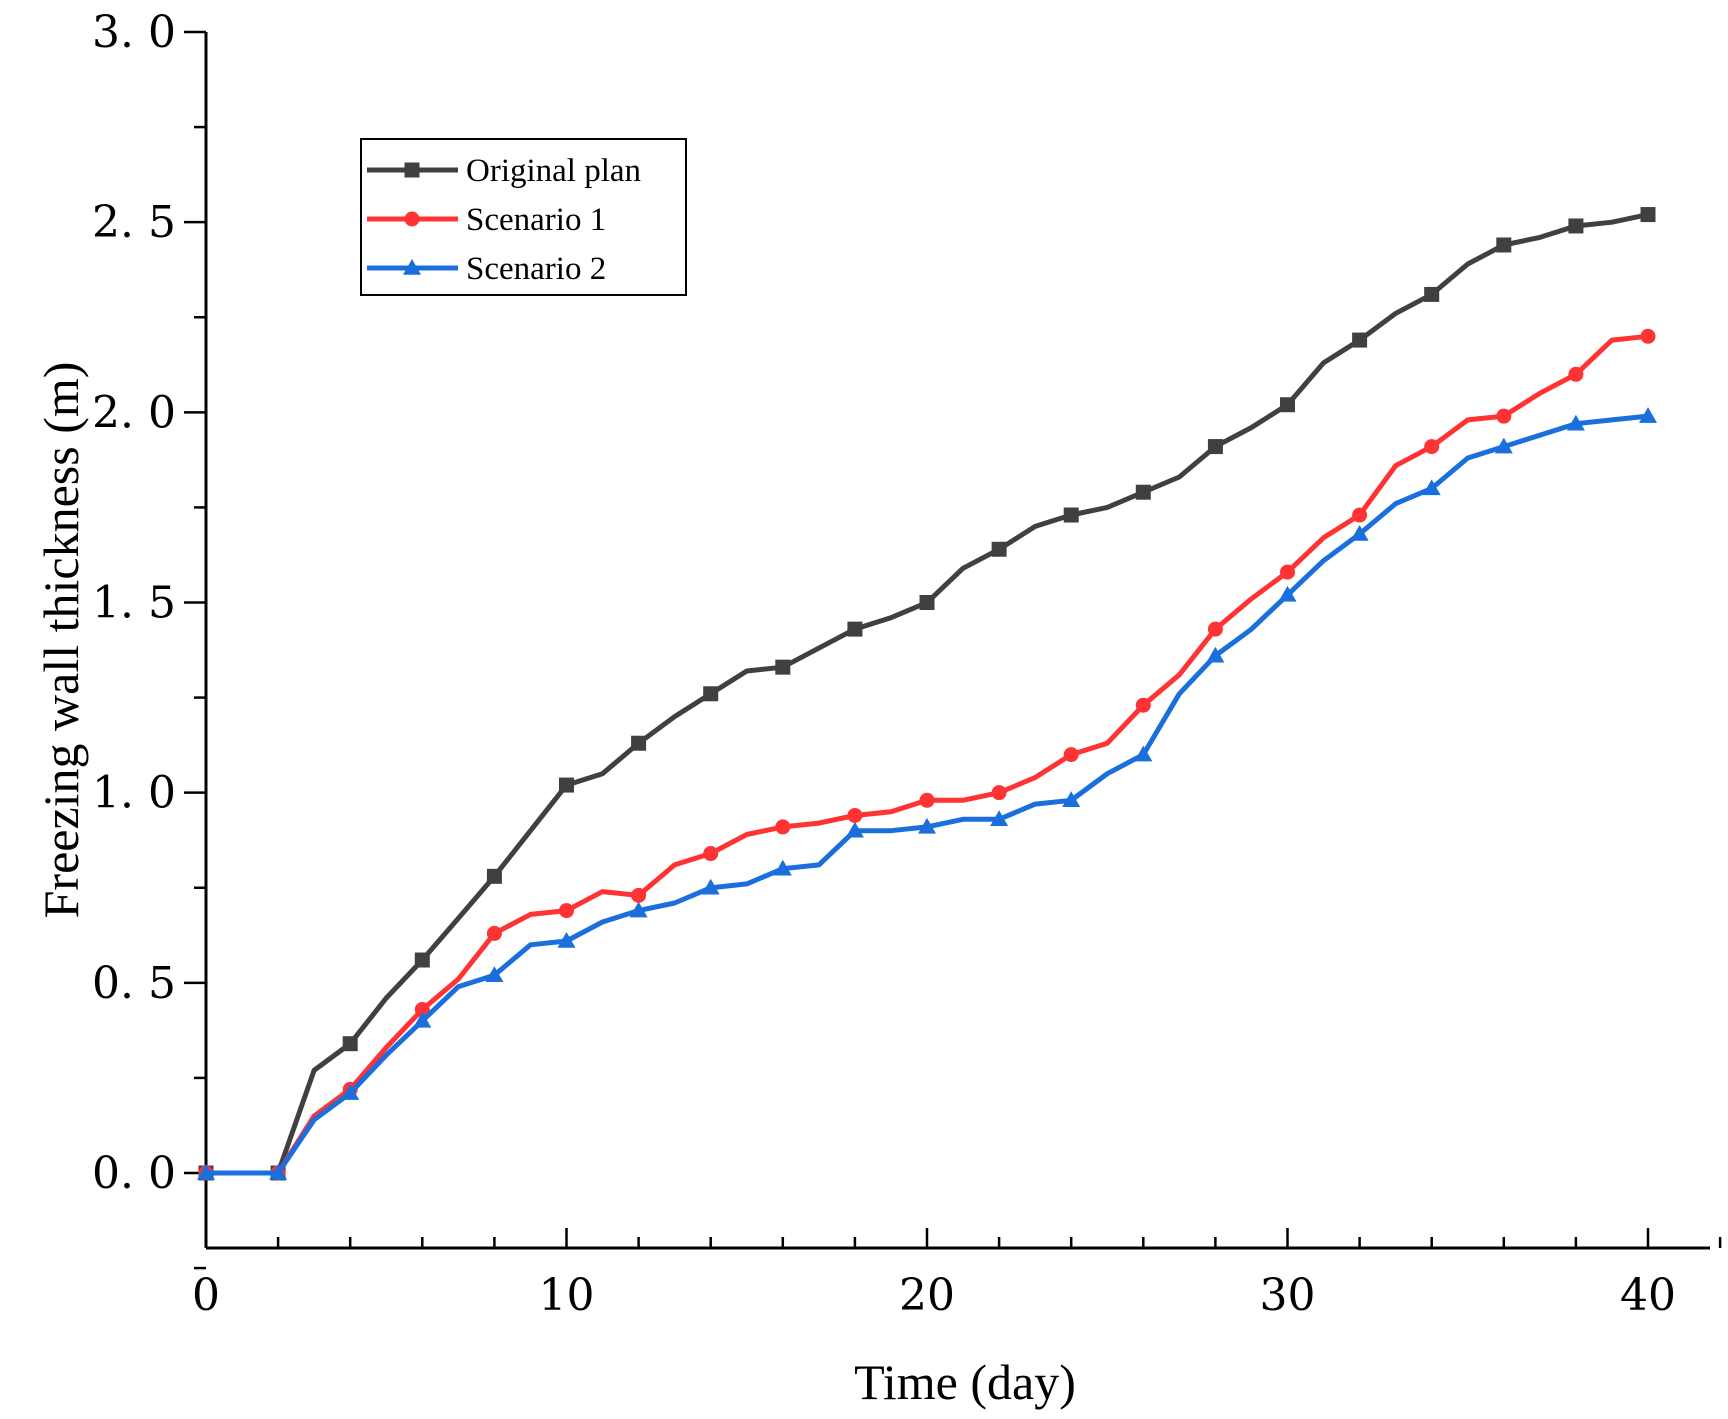 This screenshot has width=1728, height=1419. Describe the element at coordinates (1288, 1295) in the screenshot. I see `x-tick-label: 30` at that location.